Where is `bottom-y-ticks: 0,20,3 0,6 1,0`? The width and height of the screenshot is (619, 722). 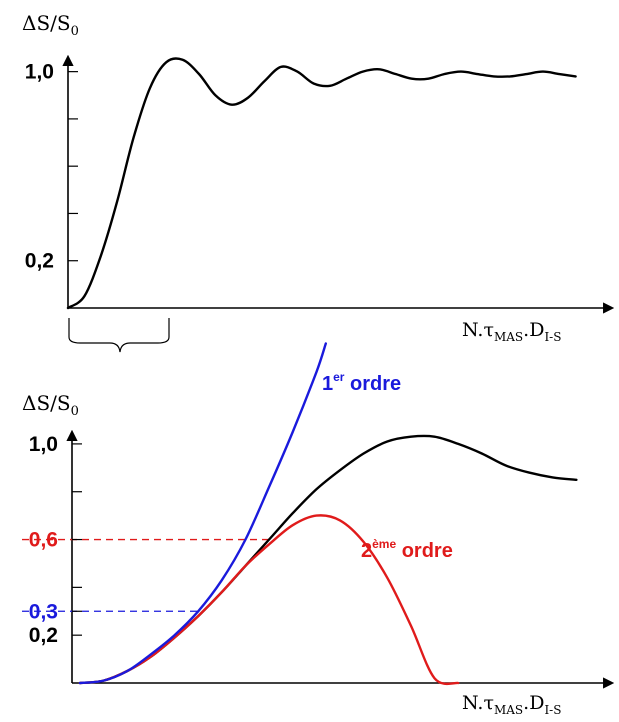 bottom-y-ticks: 0,20,3 0,6 1,0 is located at coordinates (55, 540).